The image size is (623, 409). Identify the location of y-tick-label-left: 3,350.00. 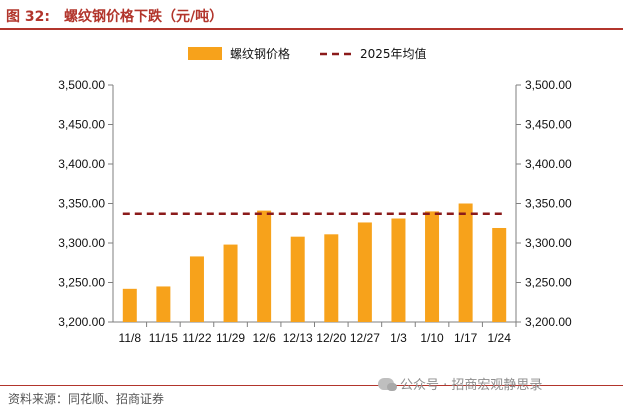
(81, 204).